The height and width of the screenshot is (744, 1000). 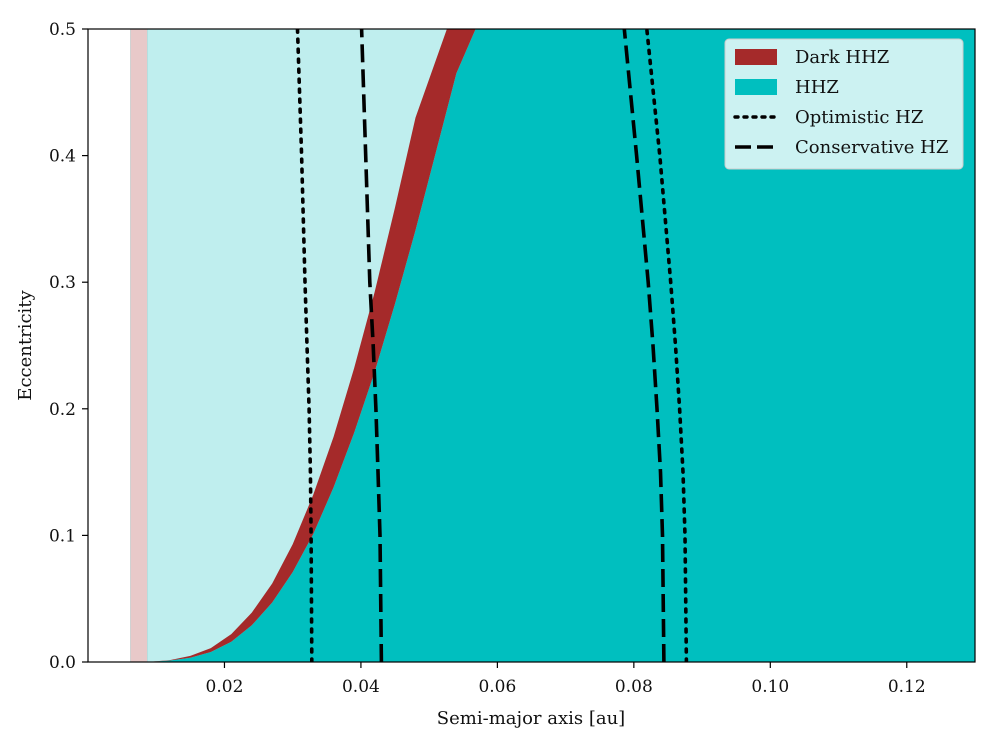 I want to click on y-tick-label: 0.3, so click(x=62, y=283).